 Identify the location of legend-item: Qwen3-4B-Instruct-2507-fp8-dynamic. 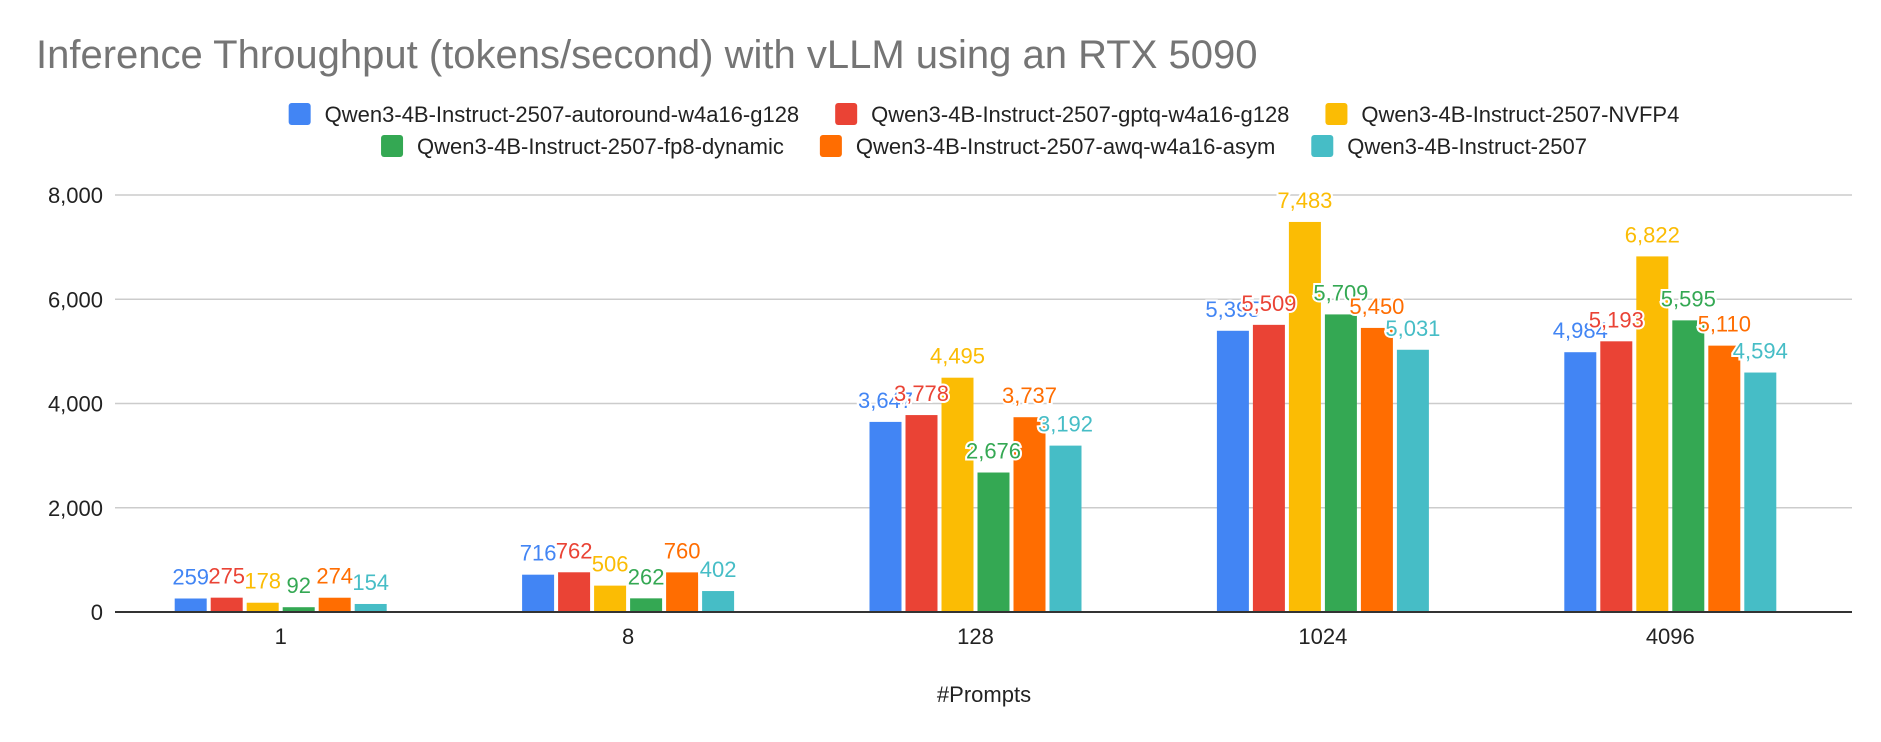
(582, 146).